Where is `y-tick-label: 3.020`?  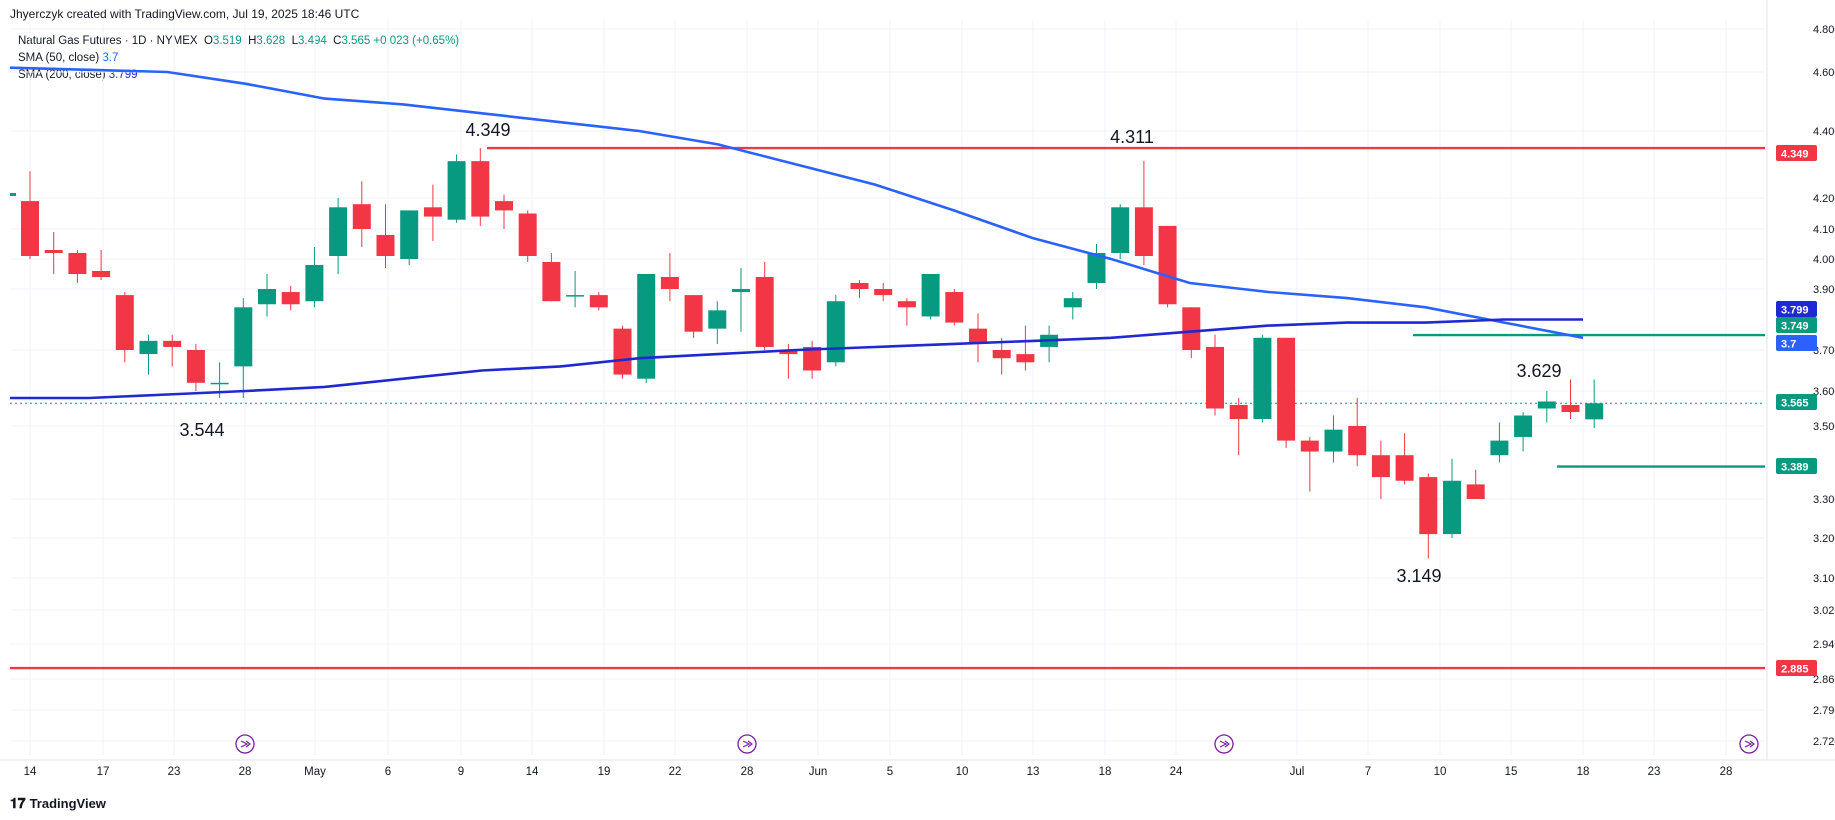
y-tick-label: 3.020 is located at coordinates (1824, 611).